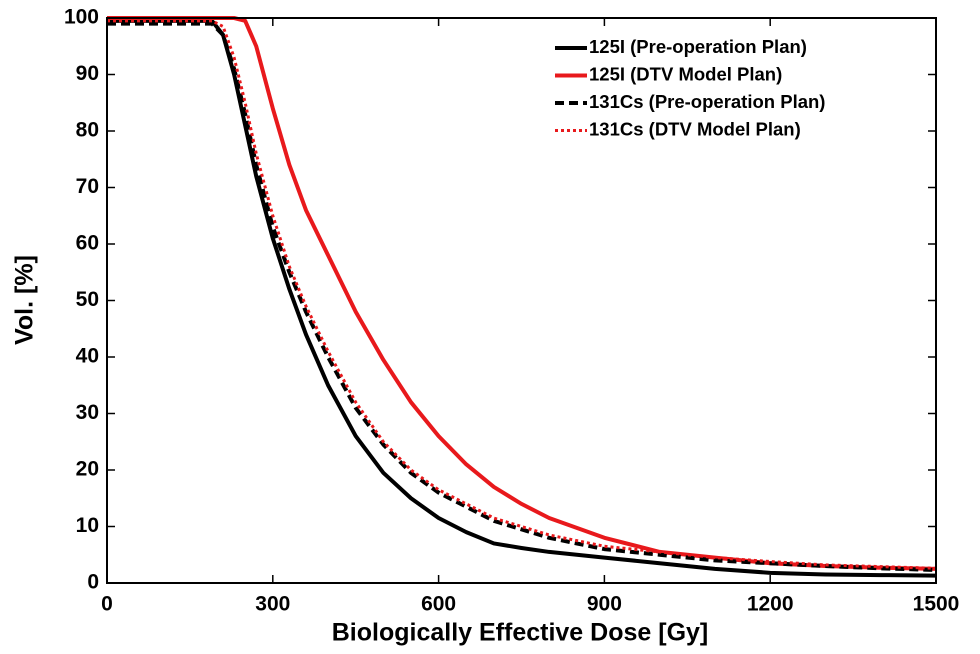  What do you see at coordinates (707, 101) in the screenshot?
I see `legend-label: 131Cs (Pre-operation Plan)` at bounding box center [707, 101].